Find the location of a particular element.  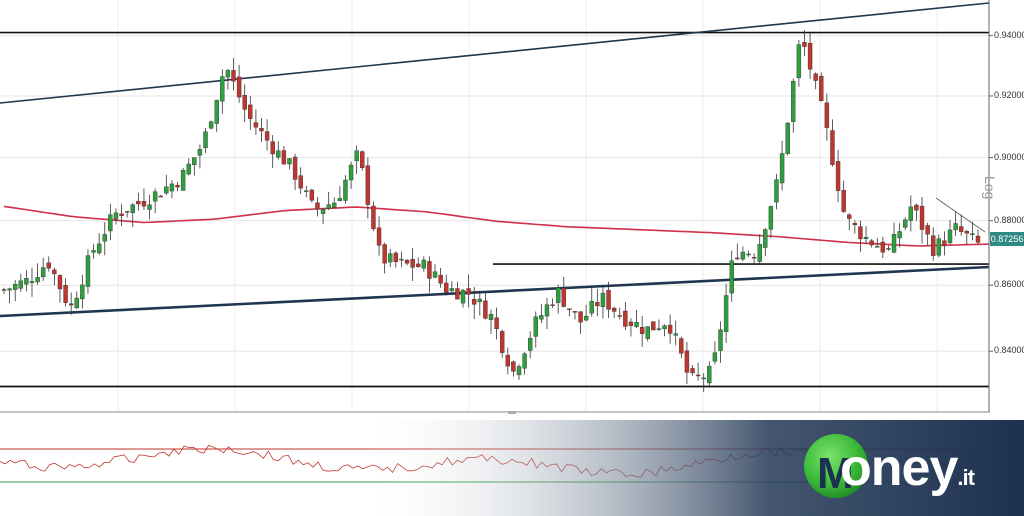

log-scale-label: Log is located at coordinates (990, 188).